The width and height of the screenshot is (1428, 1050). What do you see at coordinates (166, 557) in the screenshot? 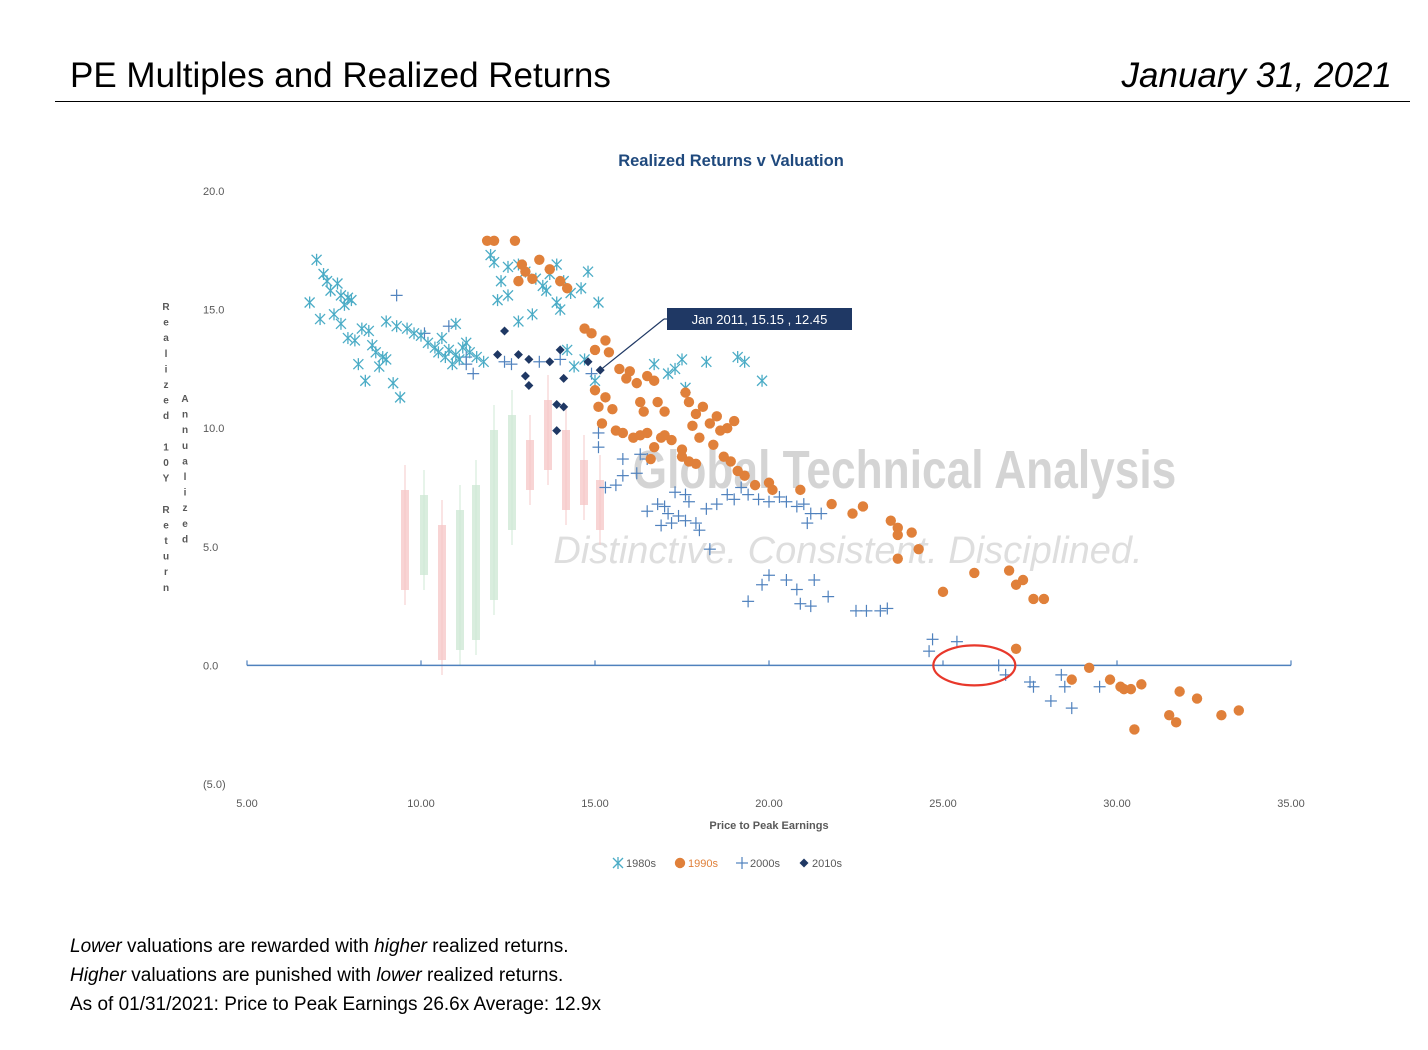
I see `y-axis-title-char: u` at bounding box center [166, 557].